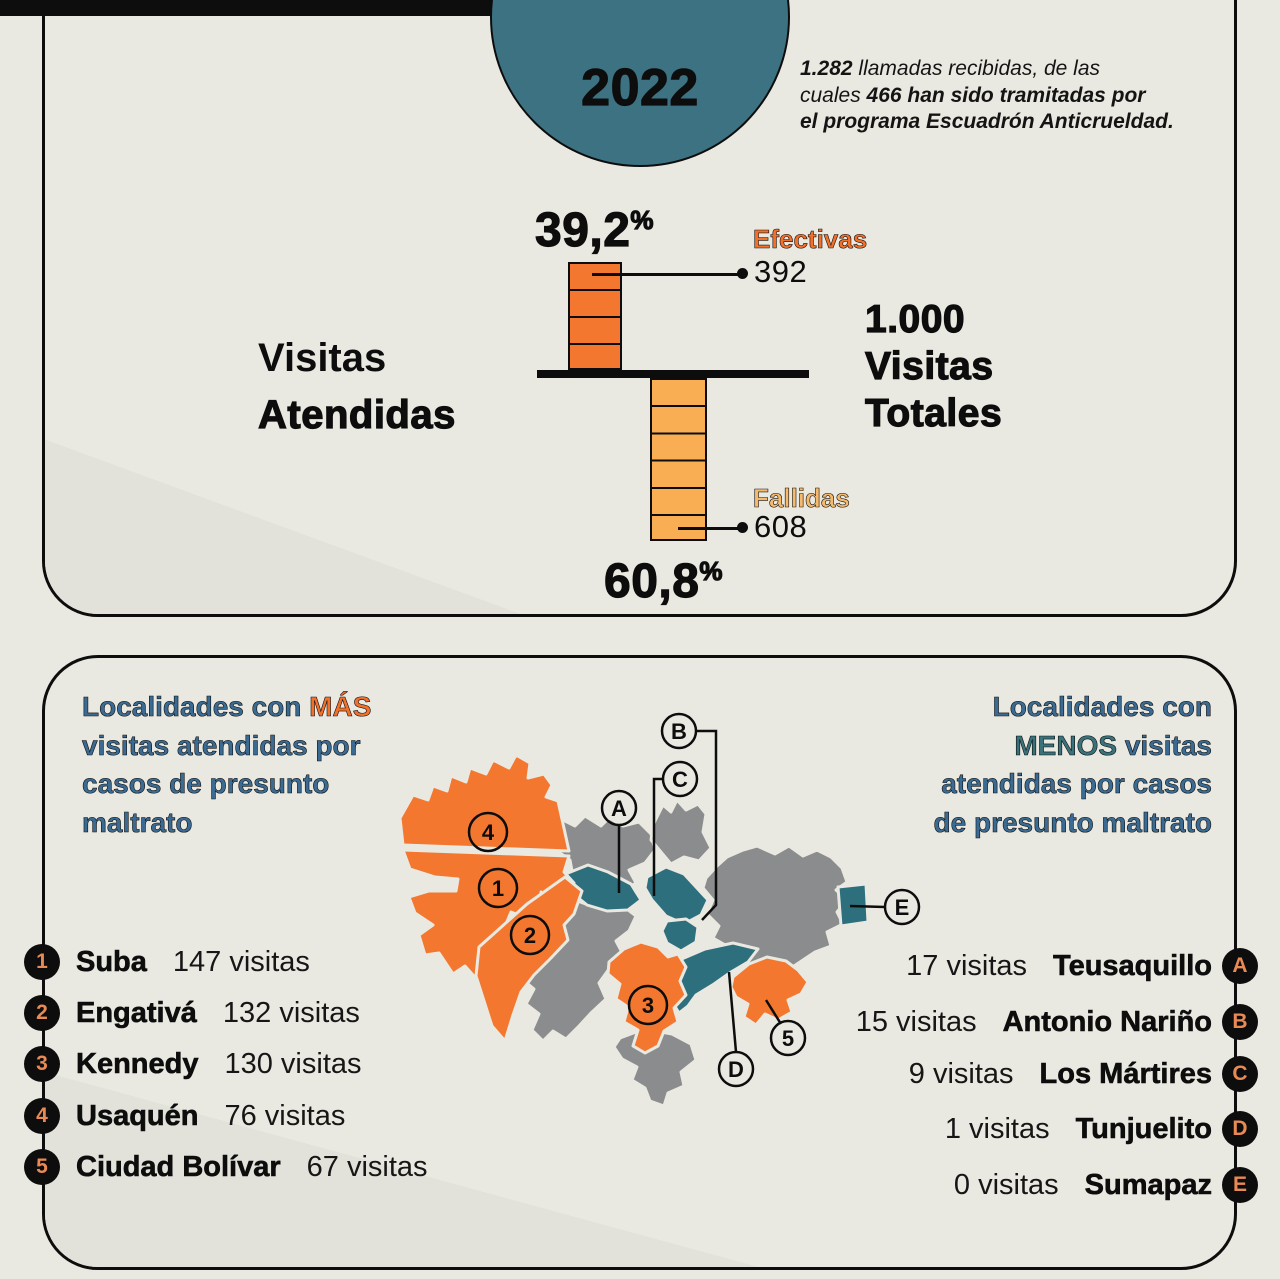 This screenshot has width=1280, height=1279. Describe the element at coordinates (1240, 1074) in the screenshot. I see `rank-badge-c: C` at that location.